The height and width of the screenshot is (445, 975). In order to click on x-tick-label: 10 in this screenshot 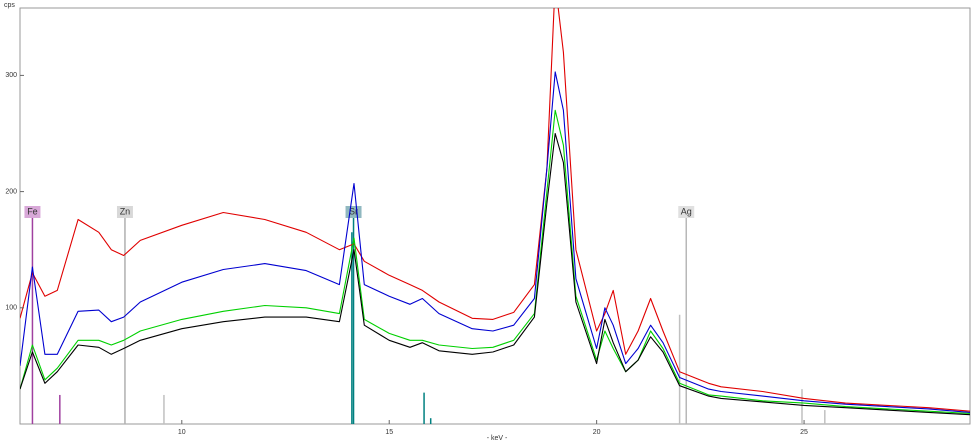, I will do `click(182, 432)`.